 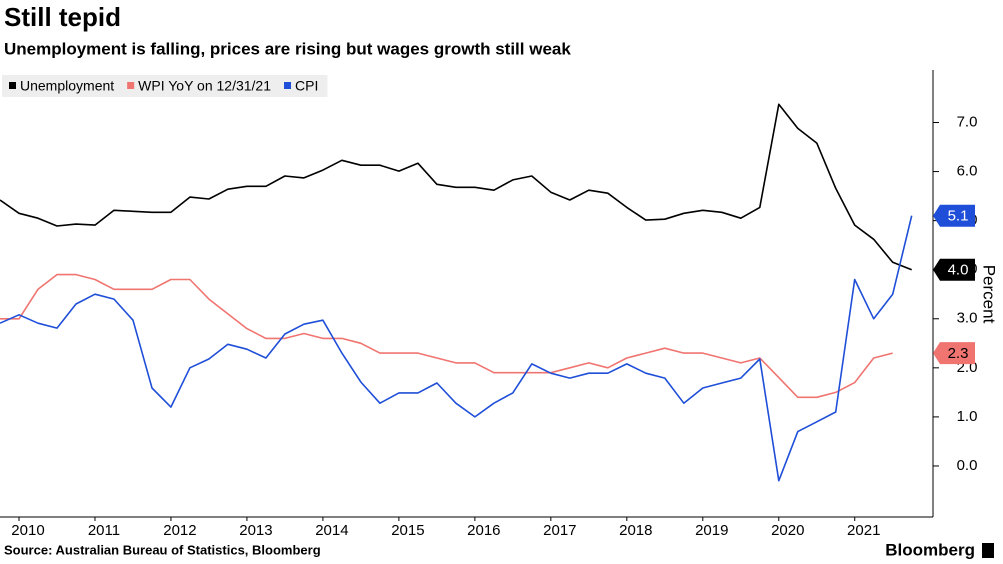 What do you see at coordinates (483, 530) in the screenshot?
I see `x-tick-label: 2016` at bounding box center [483, 530].